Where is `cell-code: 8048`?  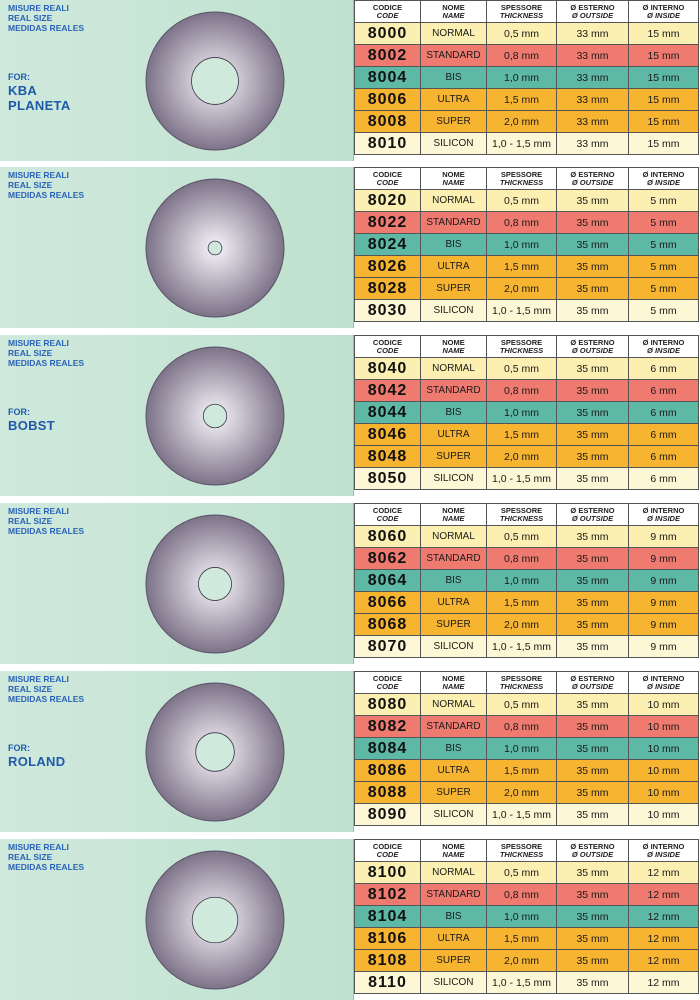
cell-code: 8048 is located at coordinates (387, 456).